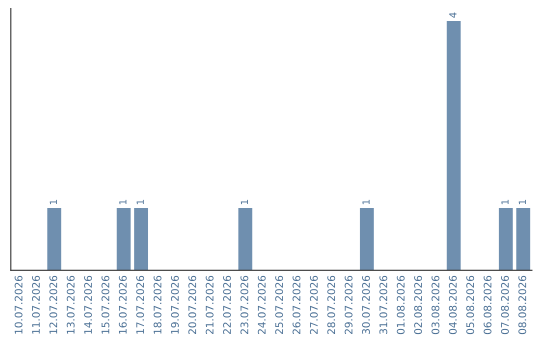  Describe the element at coordinates (296, 305) in the screenshot. I see `x-tick-label: 26.07.2026` at that location.